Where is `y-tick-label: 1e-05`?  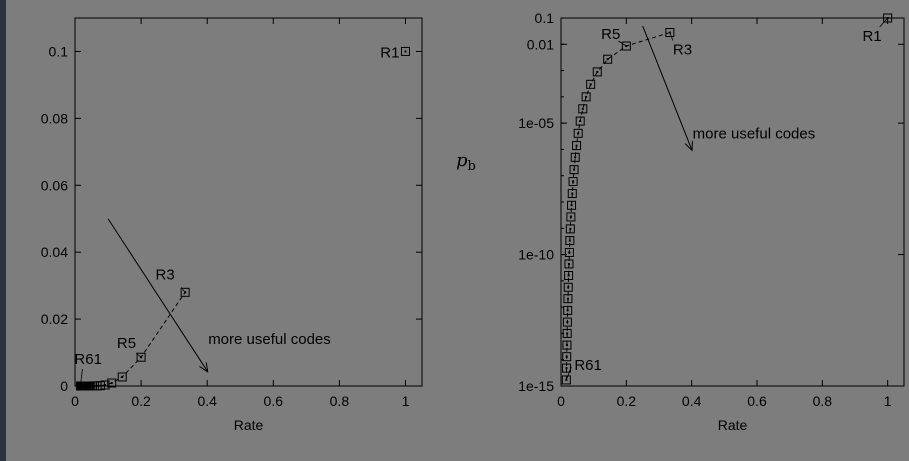 y-tick-label: 1e-05 is located at coordinates (536, 123).